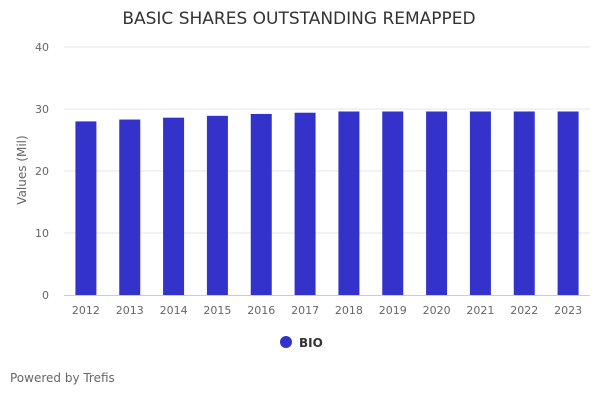 Image resolution: width=600 pixels, height=400 pixels. I want to click on x-tick-label: 2018, so click(349, 310).